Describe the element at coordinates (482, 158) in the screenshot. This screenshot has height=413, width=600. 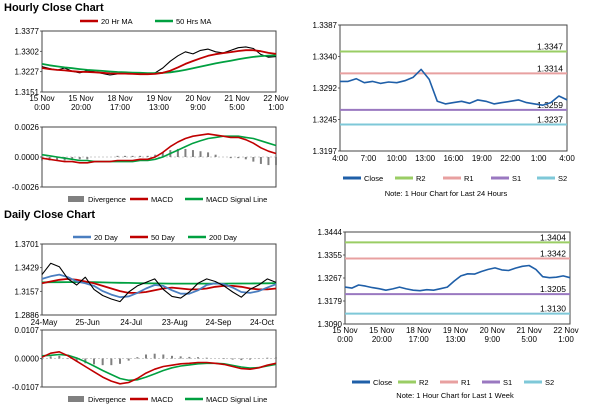
I see `hourly-levels-xtick: 19:00` at that location.